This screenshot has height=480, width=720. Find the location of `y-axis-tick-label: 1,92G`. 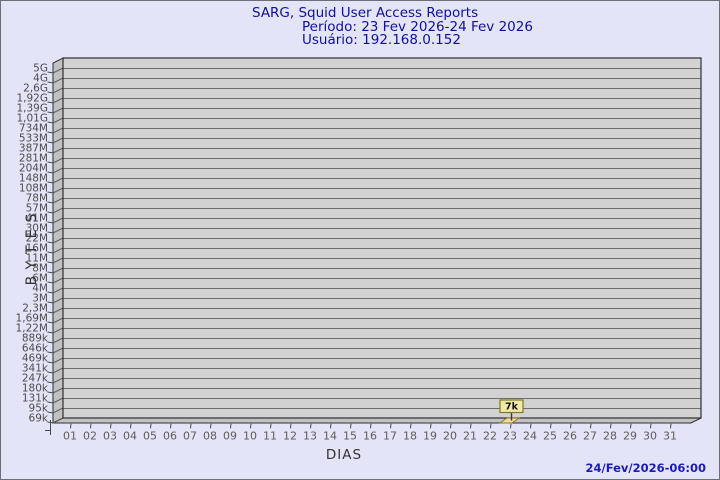

y-axis-tick-label: 1,92G is located at coordinates (32, 99).